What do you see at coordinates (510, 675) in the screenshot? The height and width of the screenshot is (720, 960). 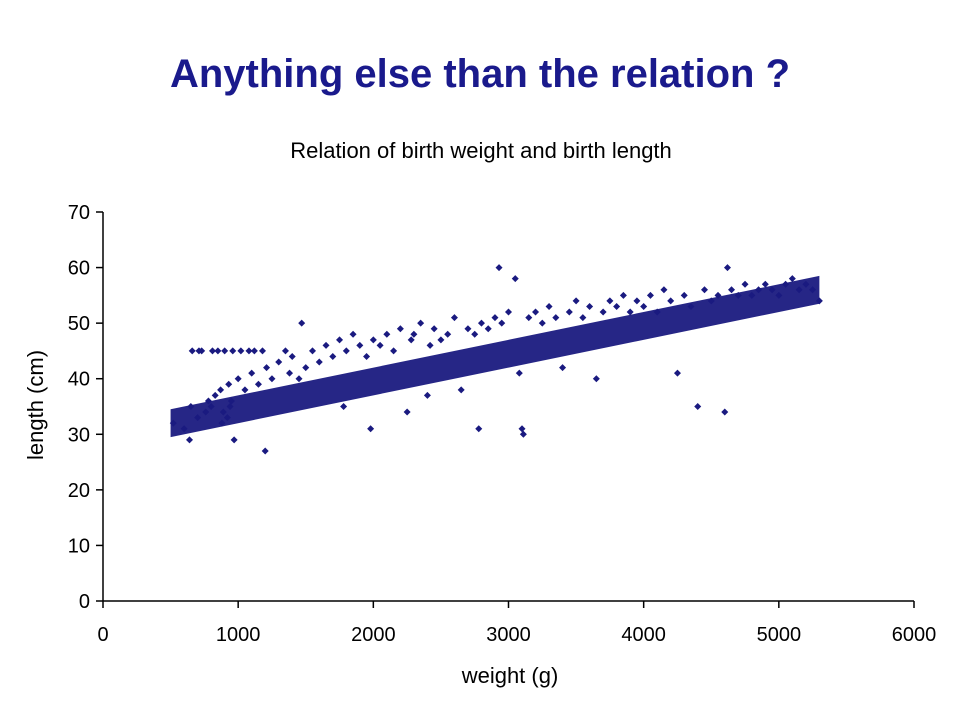 I see `x-axis-label: weight (g)` at bounding box center [510, 675].